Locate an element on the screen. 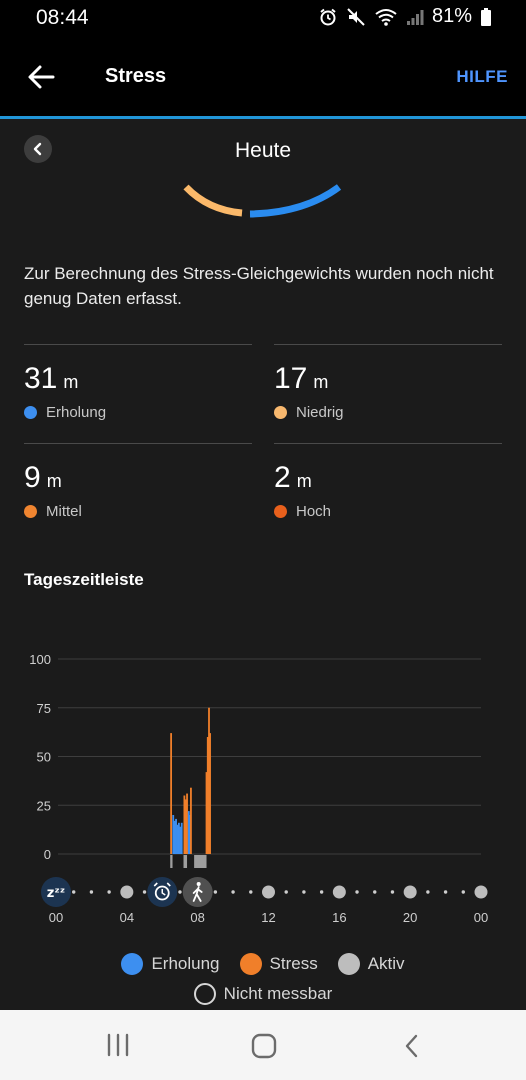  x-tick-label: 08 is located at coordinates (197, 917).